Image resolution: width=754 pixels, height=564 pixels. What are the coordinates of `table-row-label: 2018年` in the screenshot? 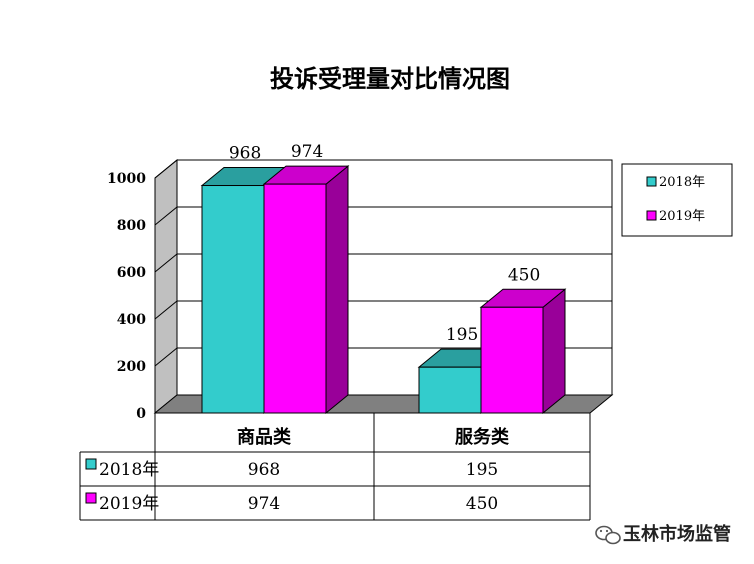 It's located at (129, 470).